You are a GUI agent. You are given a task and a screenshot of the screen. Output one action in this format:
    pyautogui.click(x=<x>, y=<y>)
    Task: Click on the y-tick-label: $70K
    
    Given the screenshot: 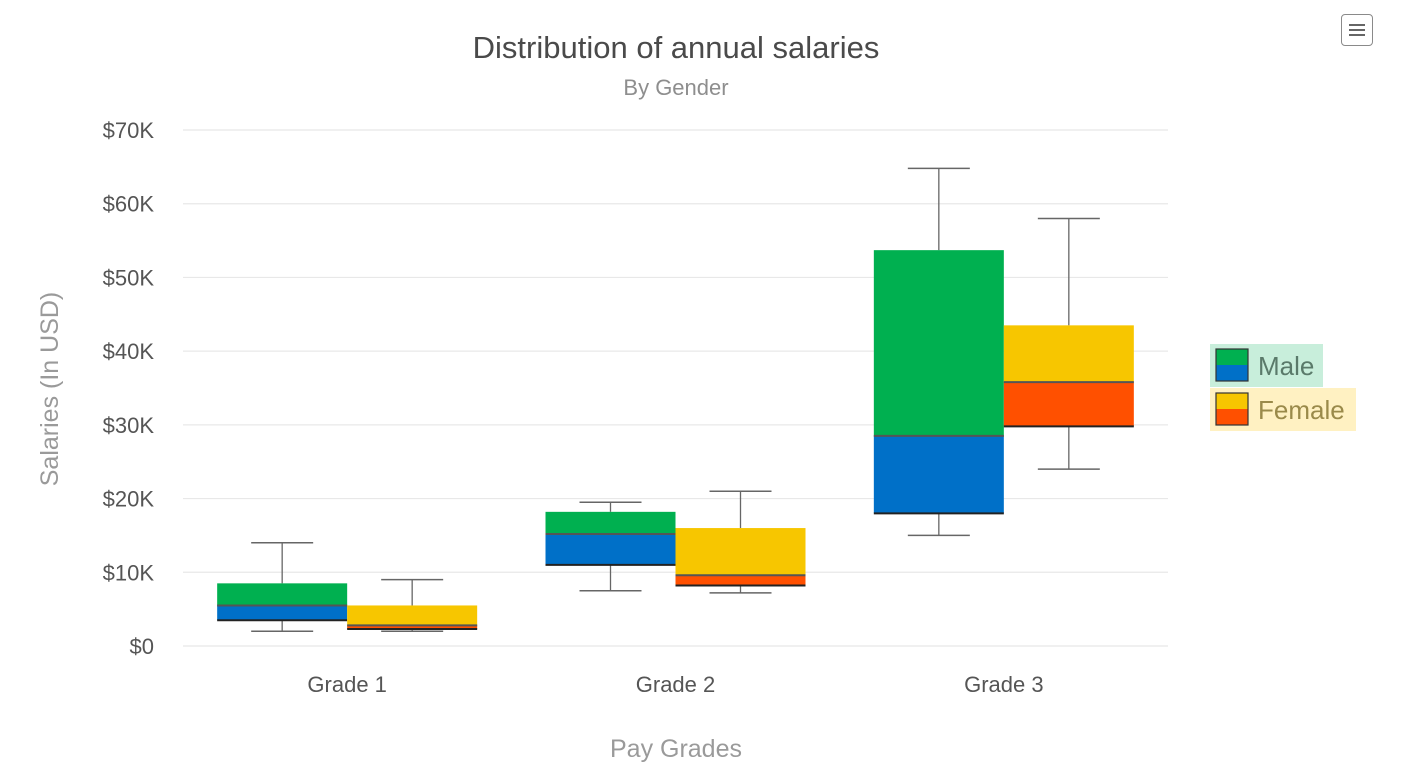 What is the action you would take?
    pyautogui.click(x=129, y=130)
    